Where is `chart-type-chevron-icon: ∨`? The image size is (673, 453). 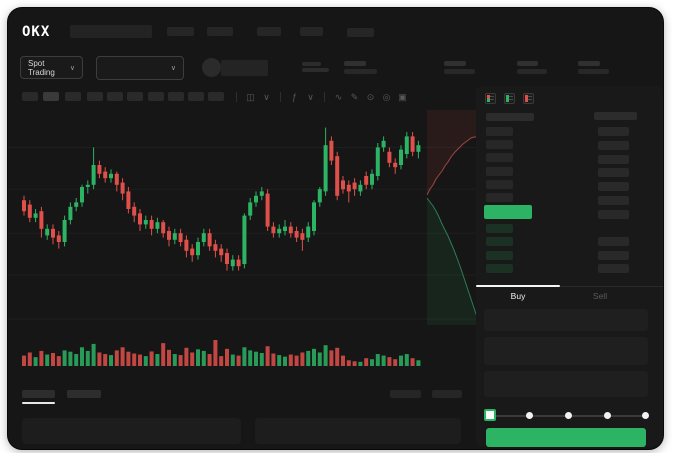 chart-type-chevron-icon: ∨ is located at coordinates (266, 97).